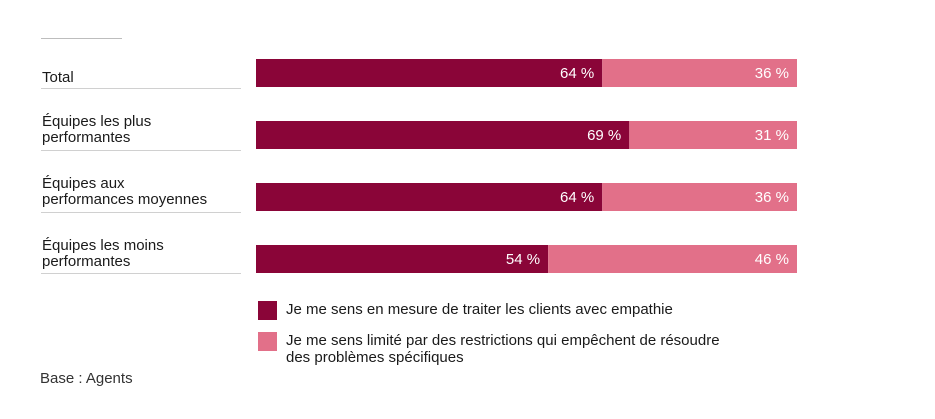 The height and width of the screenshot is (419, 935). Describe the element at coordinates (772, 73) in the screenshot. I see `data-label-restrictions-0: 36 %` at that location.